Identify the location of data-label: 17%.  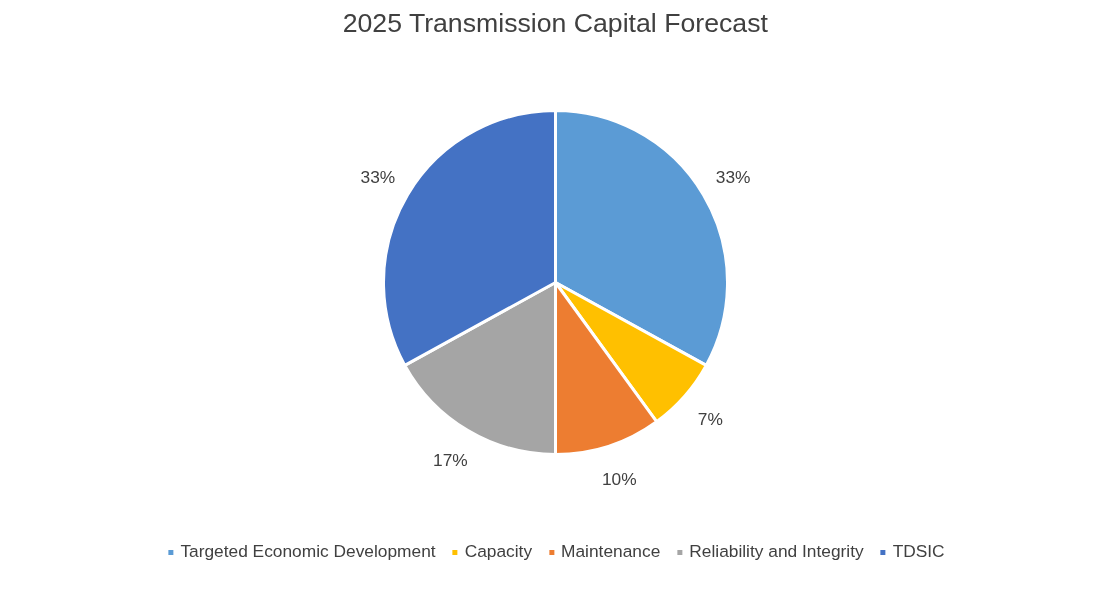
(450, 460).